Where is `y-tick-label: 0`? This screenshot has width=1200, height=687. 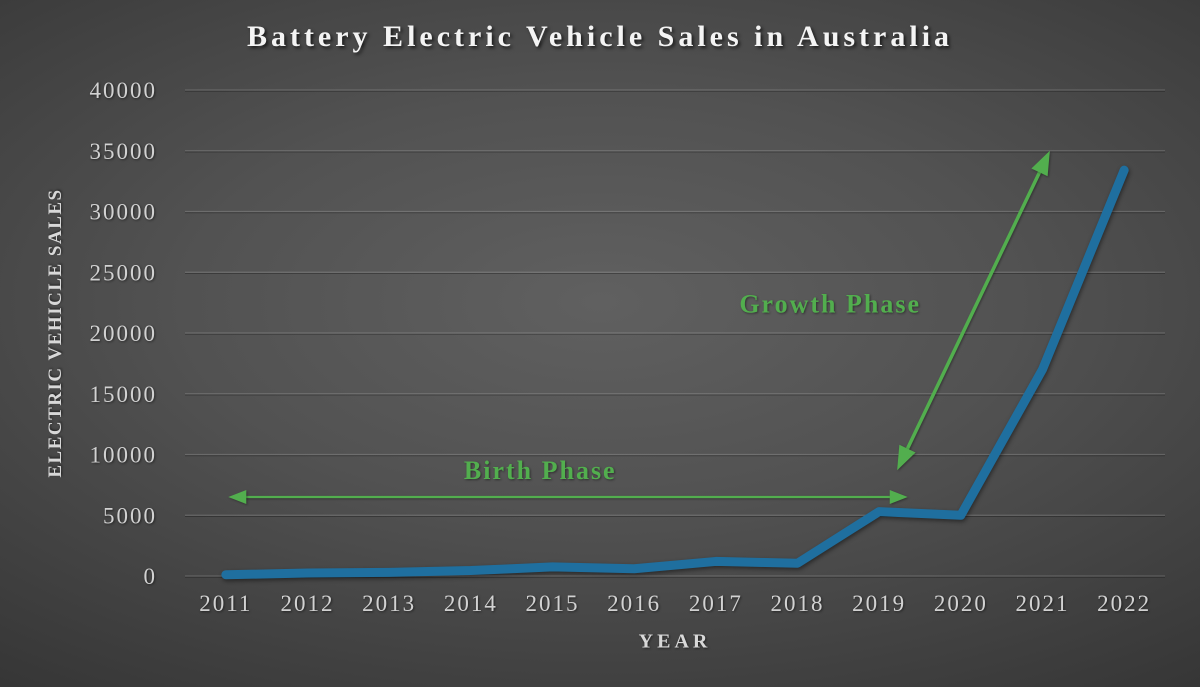
y-tick-label: 0 is located at coordinates (151, 576).